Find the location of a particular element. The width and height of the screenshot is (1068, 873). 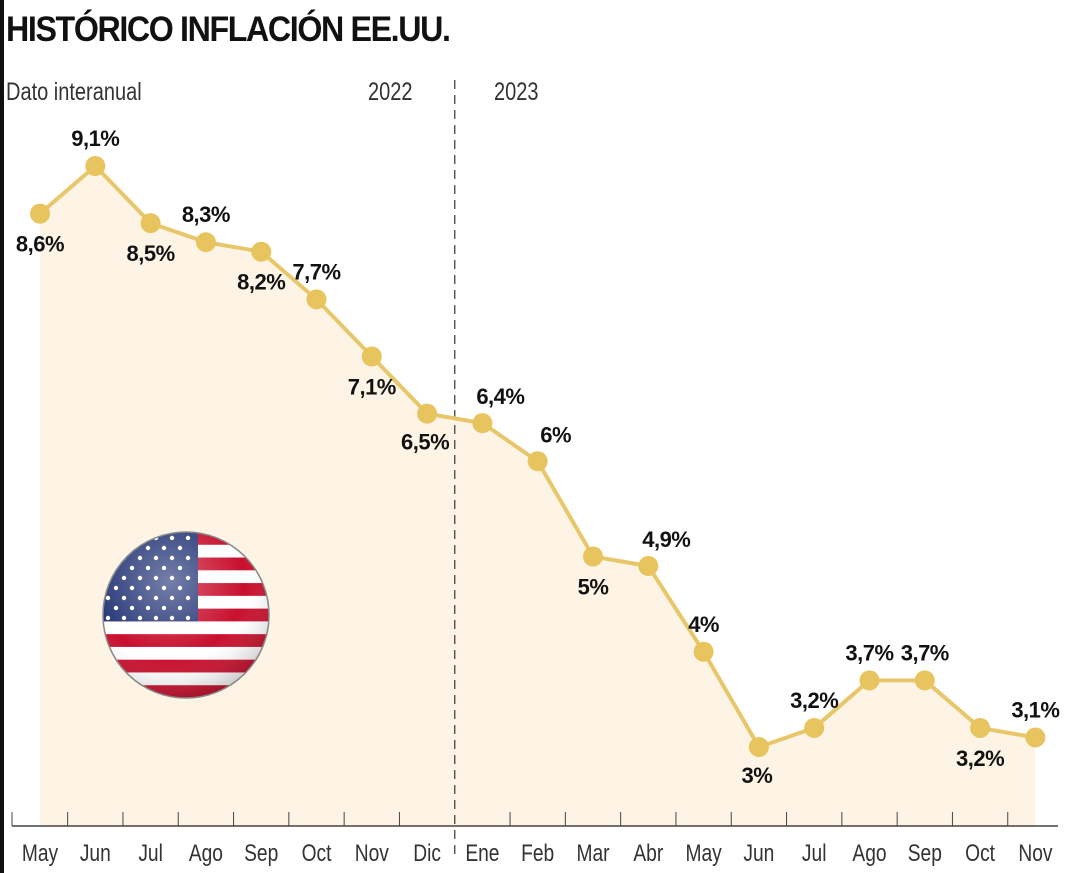

x-tick-label: Dic is located at coordinates (427, 853).